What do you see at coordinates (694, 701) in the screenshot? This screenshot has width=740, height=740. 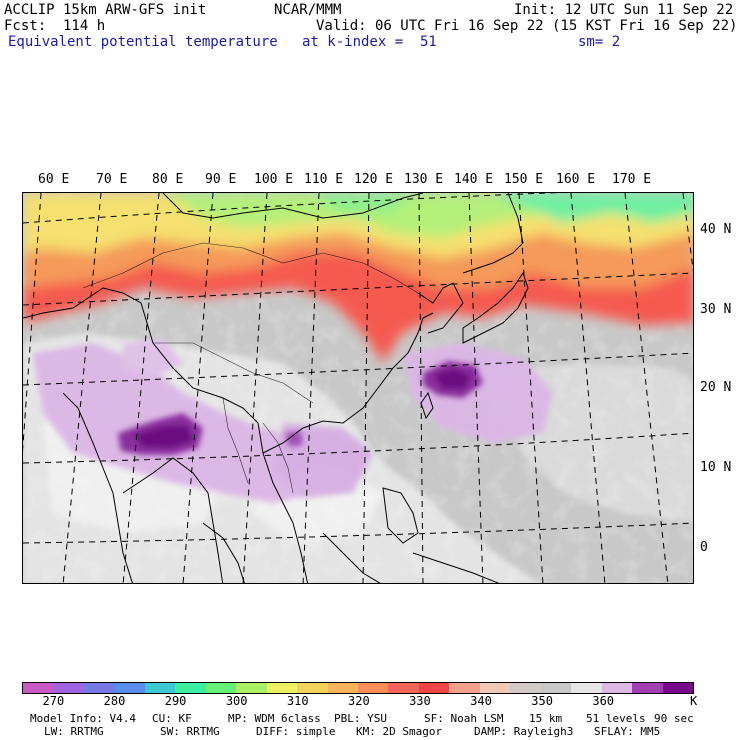 I see `colorbar-unit: K` at bounding box center [694, 701].